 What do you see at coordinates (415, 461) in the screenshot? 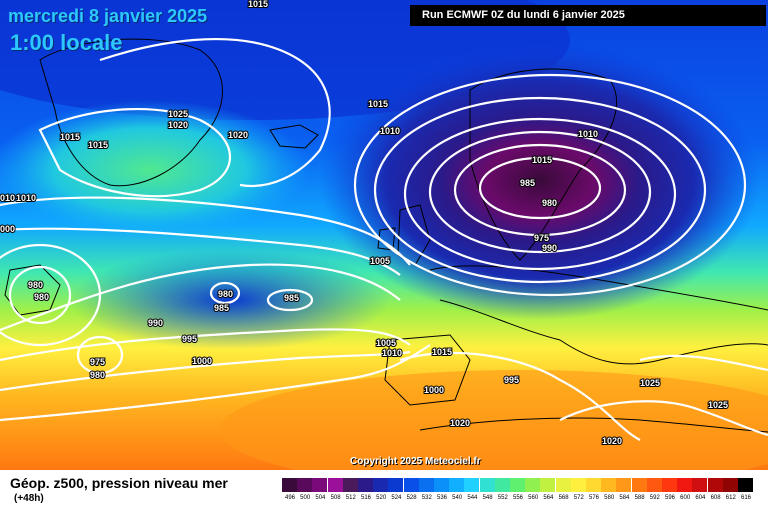
I see `copyright-notice: Copyright 2025 Meteociel.fr` at bounding box center [415, 461].